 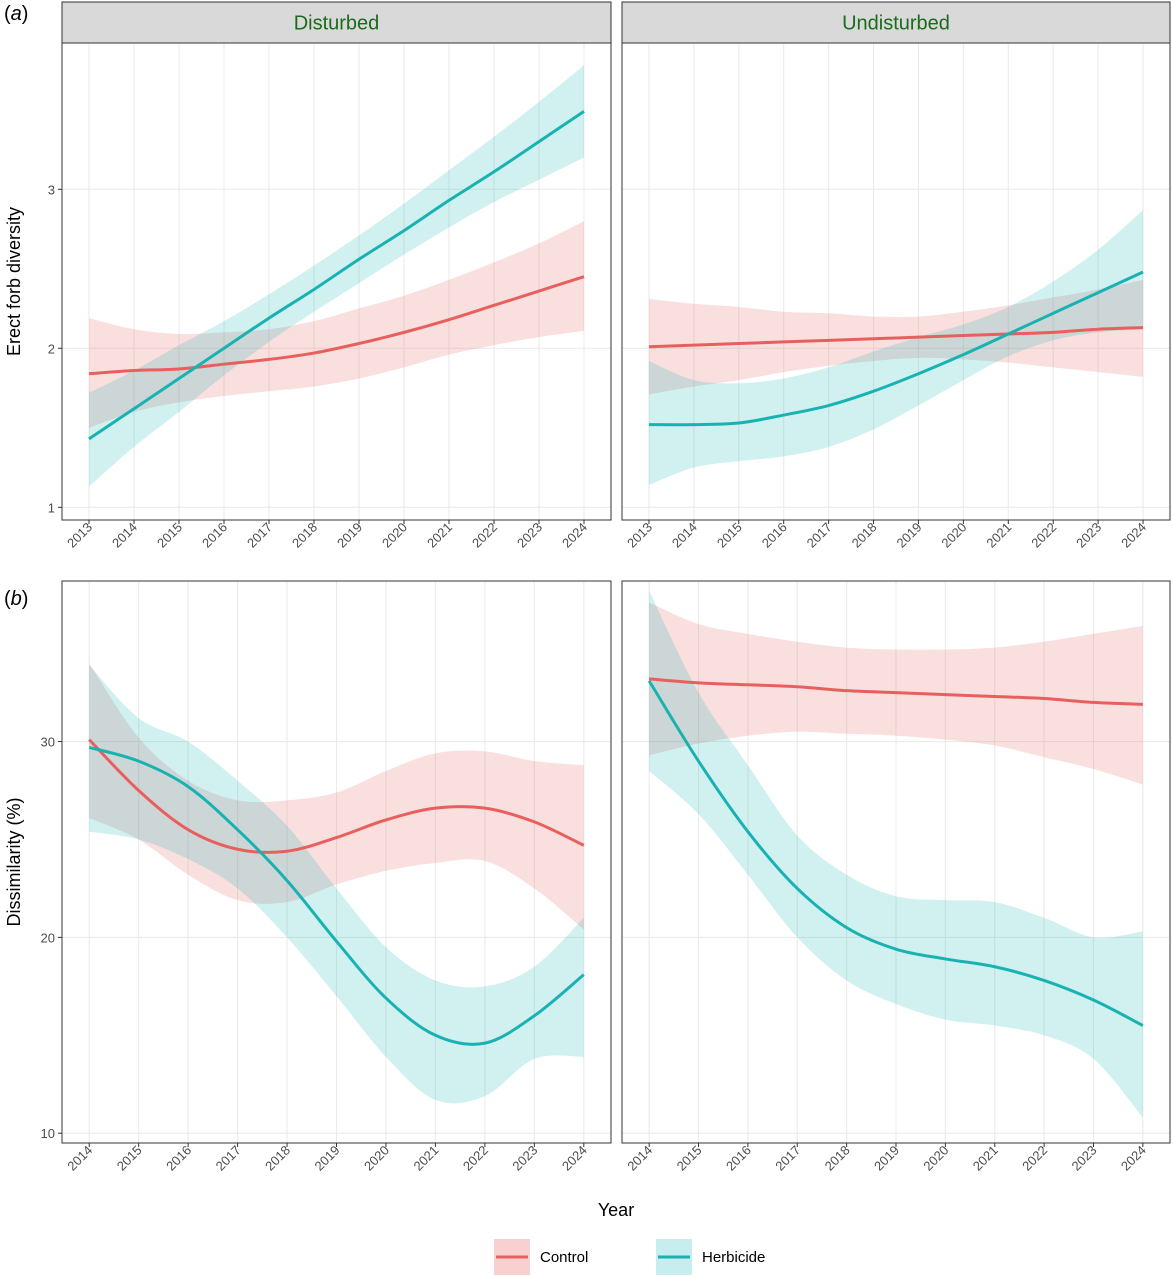 I want to click on y-axis: 1 2 3, so click(x=55, y=348).